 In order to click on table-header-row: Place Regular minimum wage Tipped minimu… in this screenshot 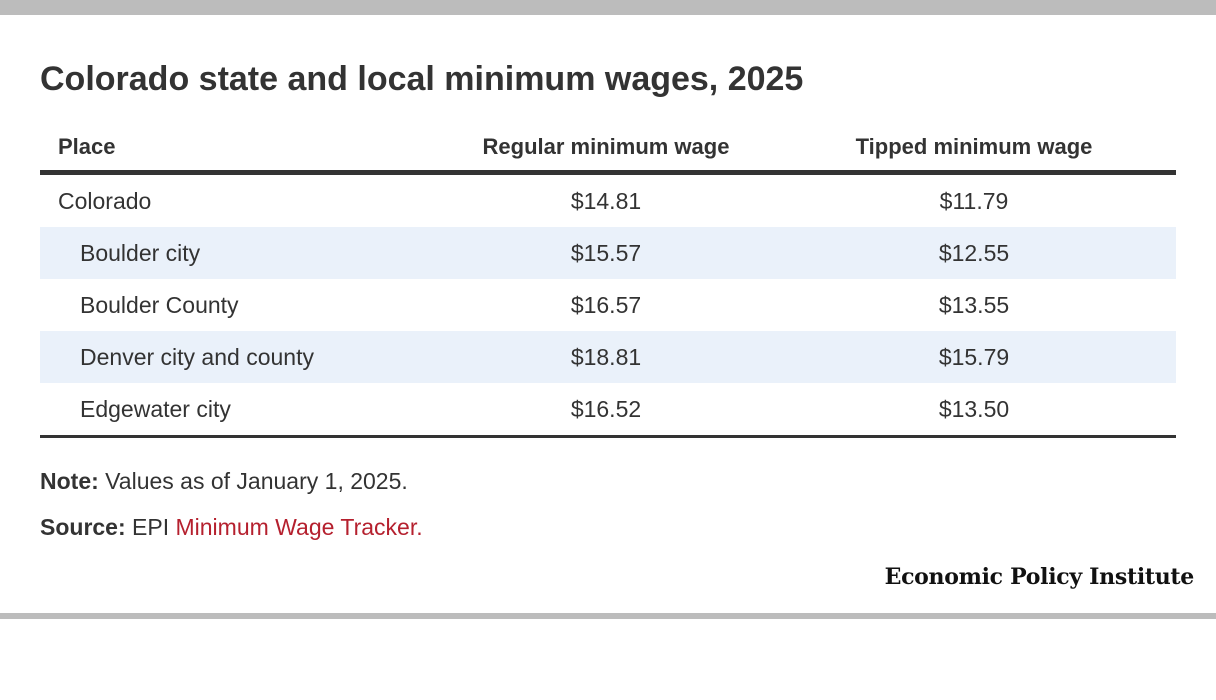, I will do `click(608, 149)`.